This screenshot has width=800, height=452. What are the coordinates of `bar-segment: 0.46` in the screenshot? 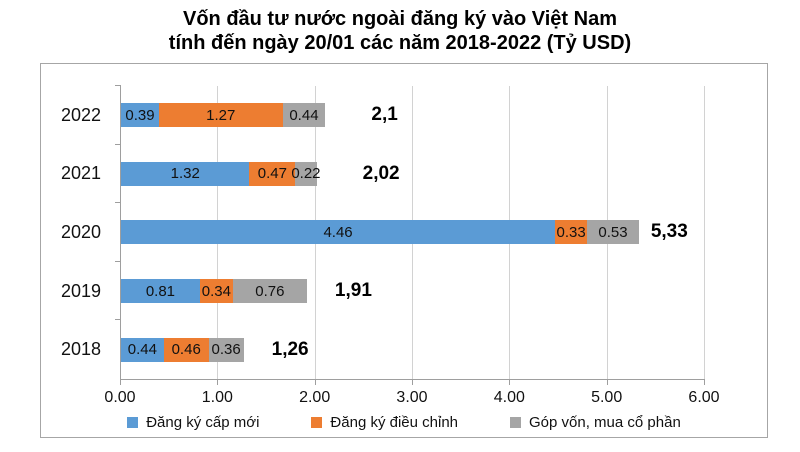 It's located at (186, 349).